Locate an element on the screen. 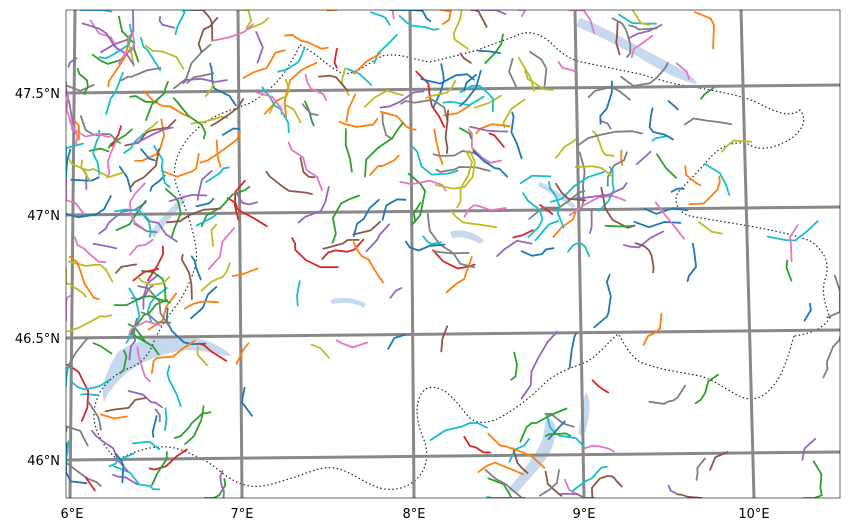  lon-label-10: 10°E is located at coordinates (753, 514).